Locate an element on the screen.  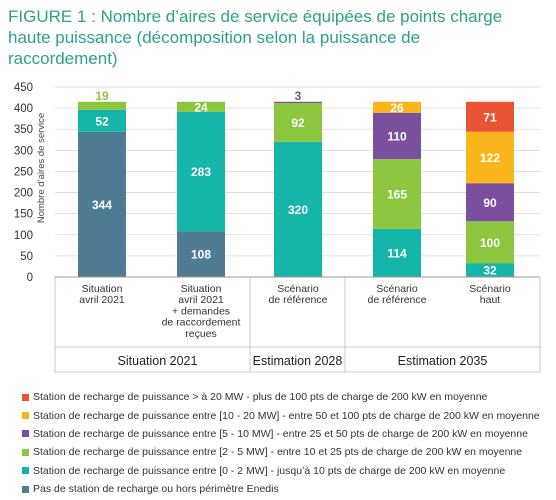
data-label: 71 is located at coordinates (490, 117).